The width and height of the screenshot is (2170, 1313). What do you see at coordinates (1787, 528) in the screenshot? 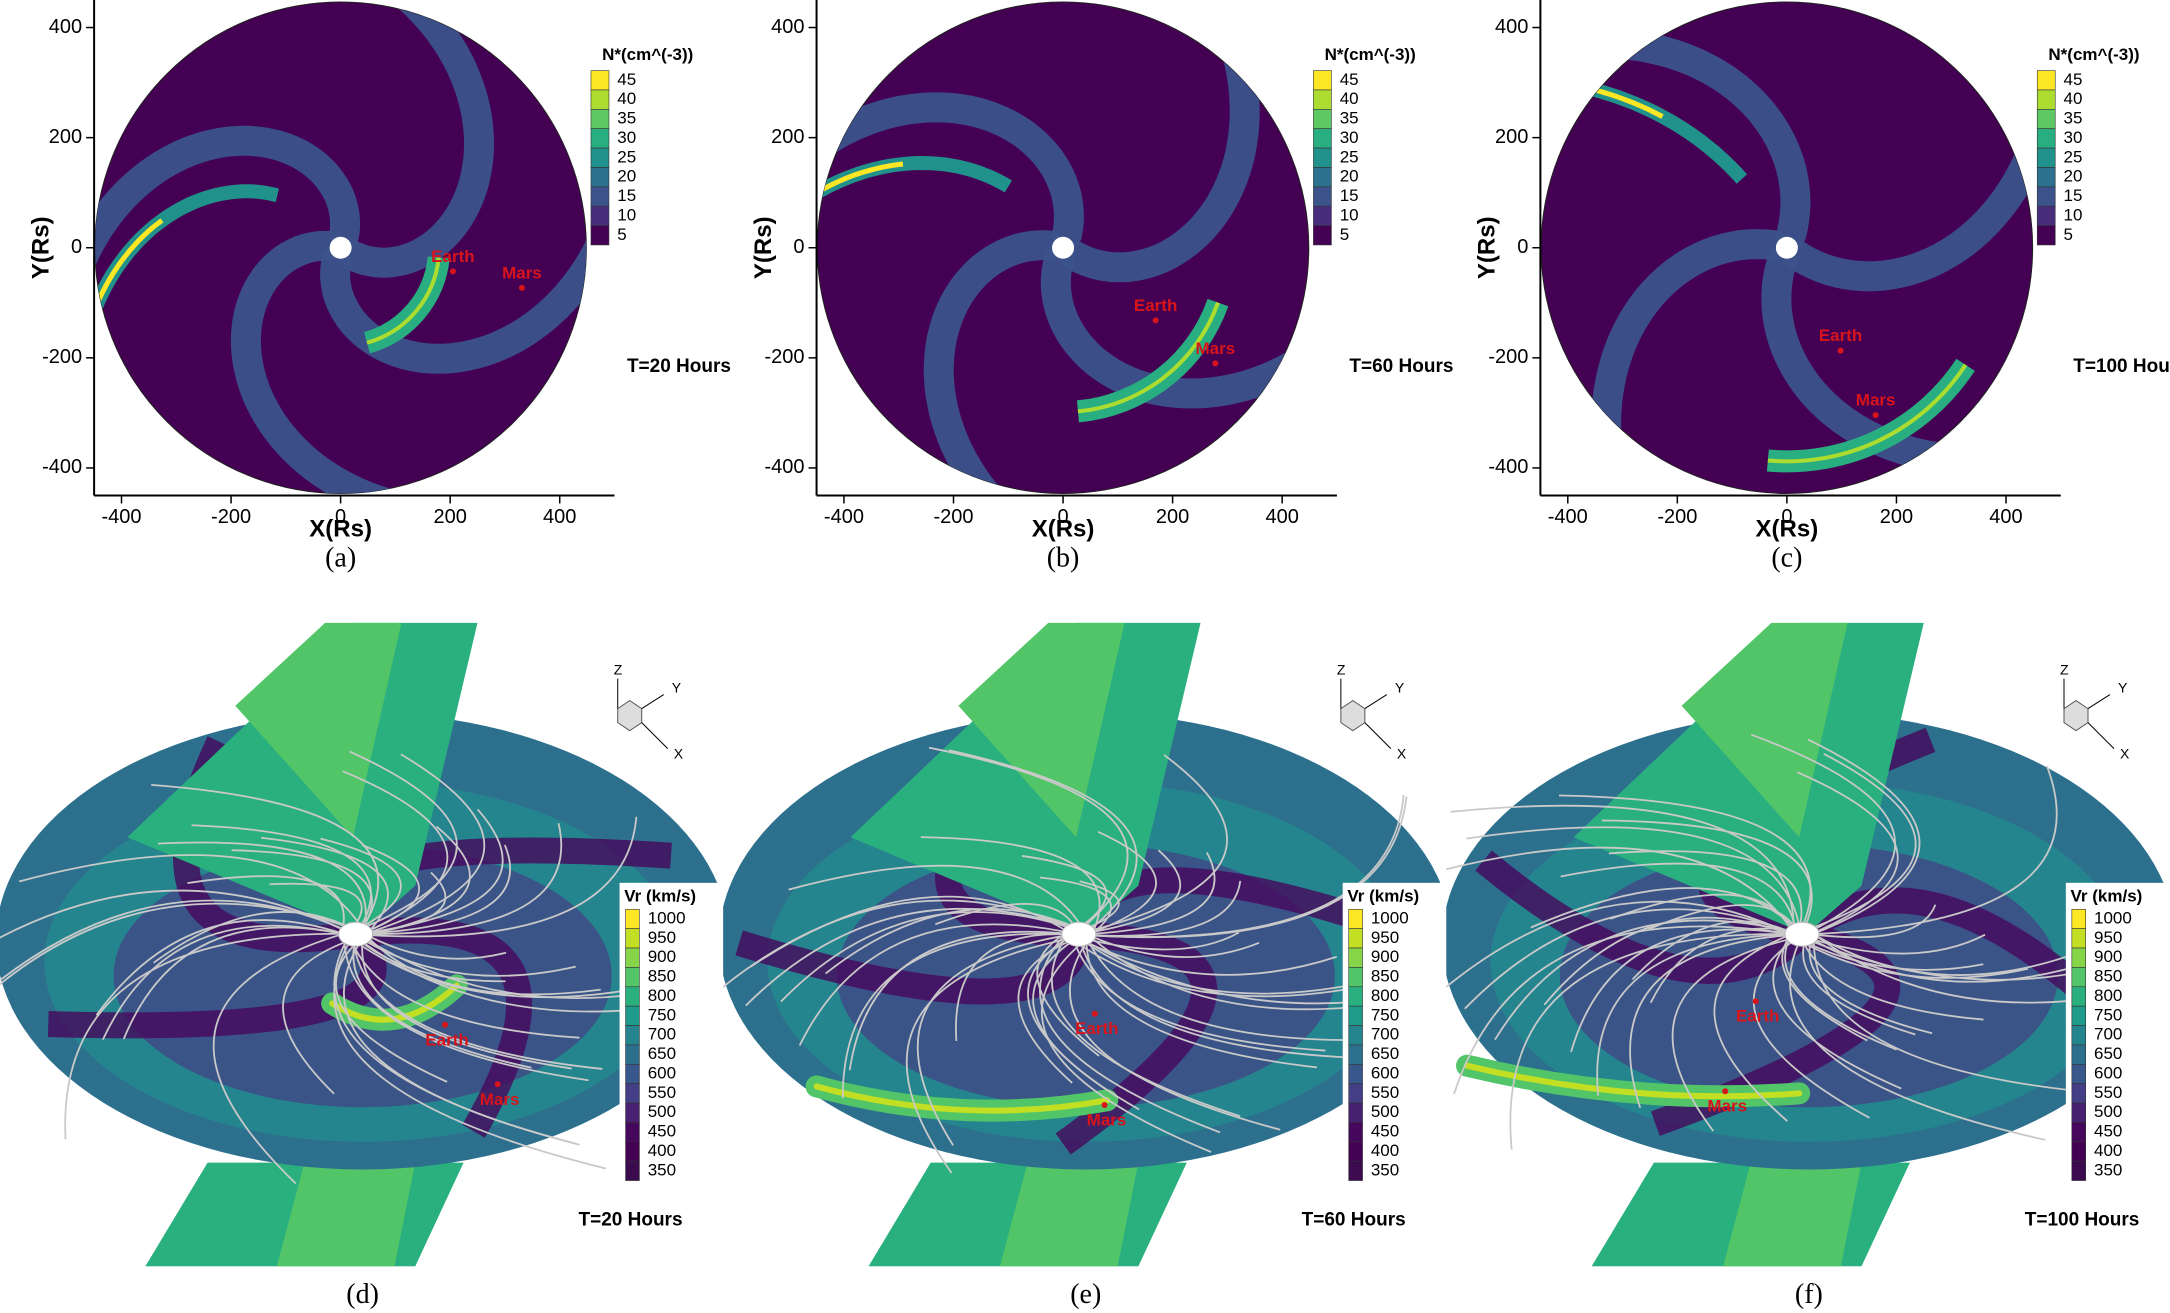
I see `x-axis-label: X(Rs)` at bounding box center [1787, 528].